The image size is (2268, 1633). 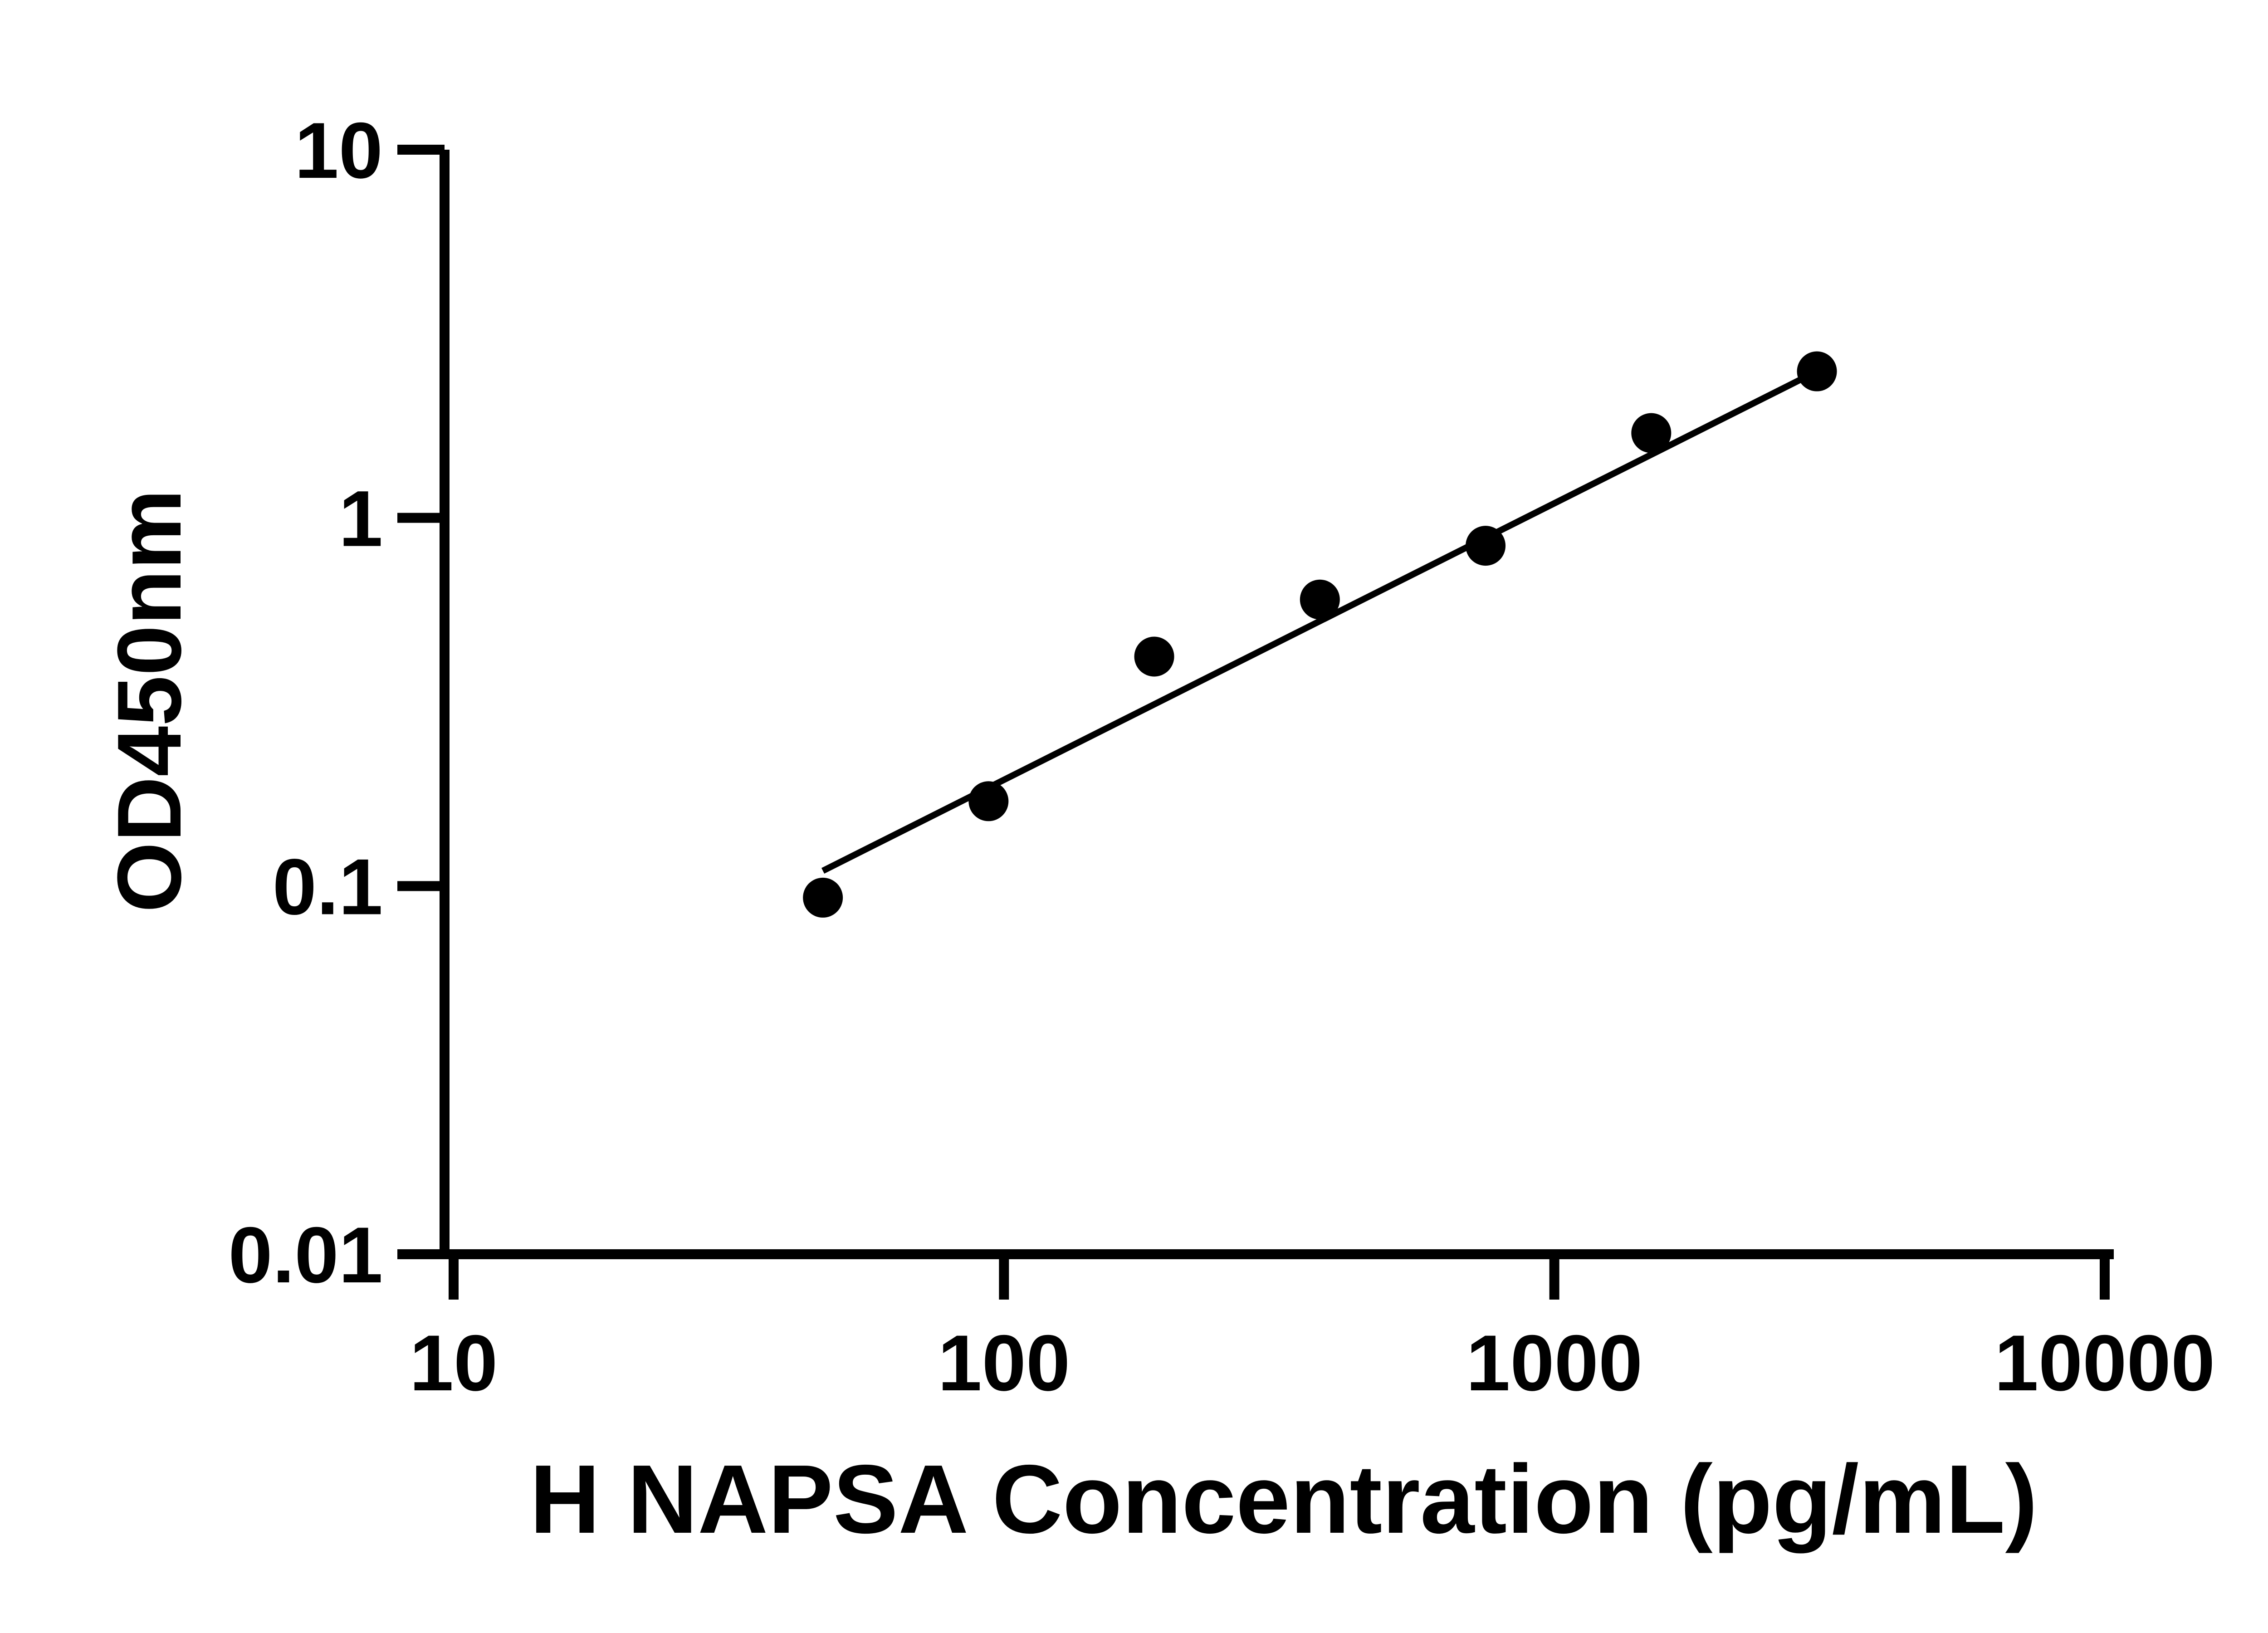 What do you see at coordinates (339, 151) in the screenshot?
I see `y-tick-label: 10` at bounding box center [339, 151].